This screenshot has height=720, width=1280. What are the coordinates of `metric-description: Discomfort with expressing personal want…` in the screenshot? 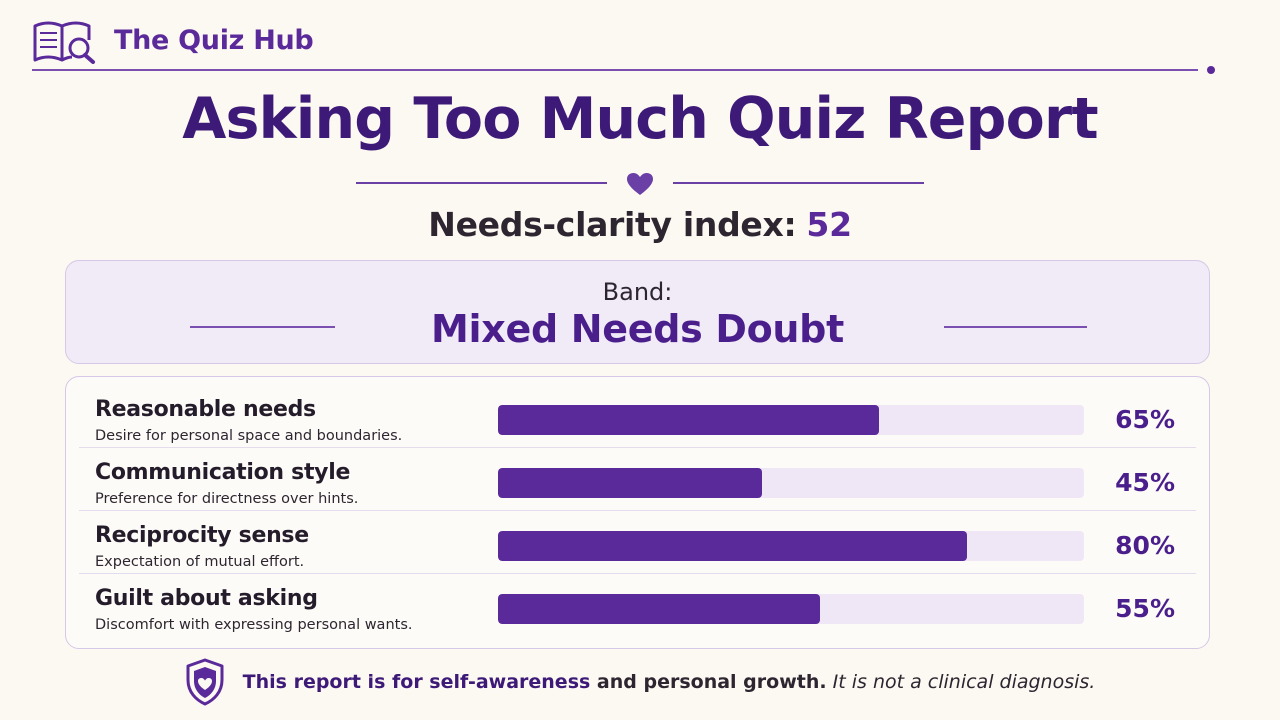 It's located at (254, 625).